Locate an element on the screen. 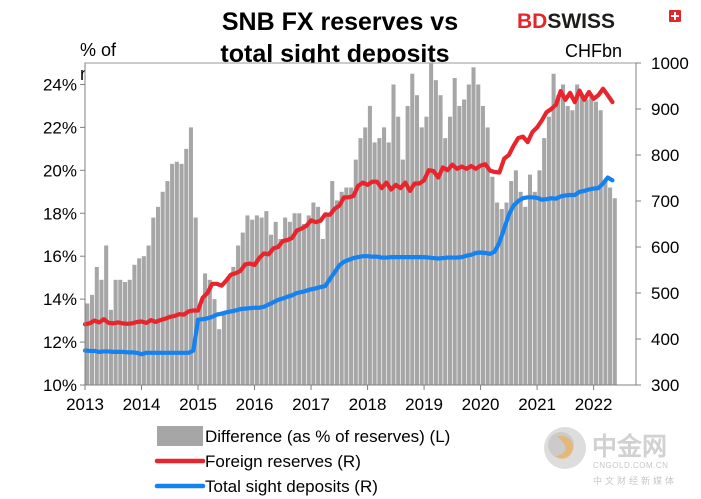 The image size is (701, 499). left-tick-label: 10% is located at coordinates (60, 385).